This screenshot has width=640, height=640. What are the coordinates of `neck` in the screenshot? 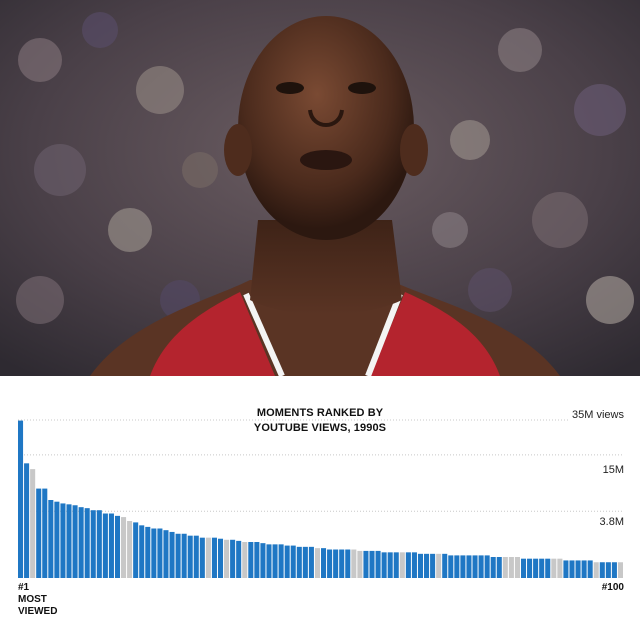 It's located at (326, 267).